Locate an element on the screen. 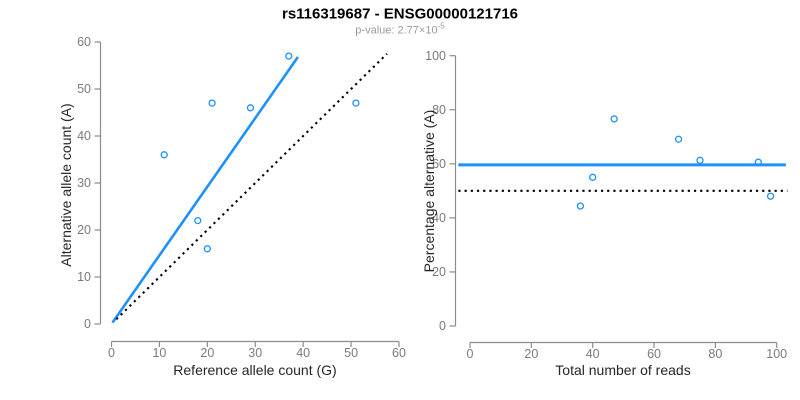 This screenshot has height=400, width=800. x-tick-label: 10 is located at coordinates (159, 353).